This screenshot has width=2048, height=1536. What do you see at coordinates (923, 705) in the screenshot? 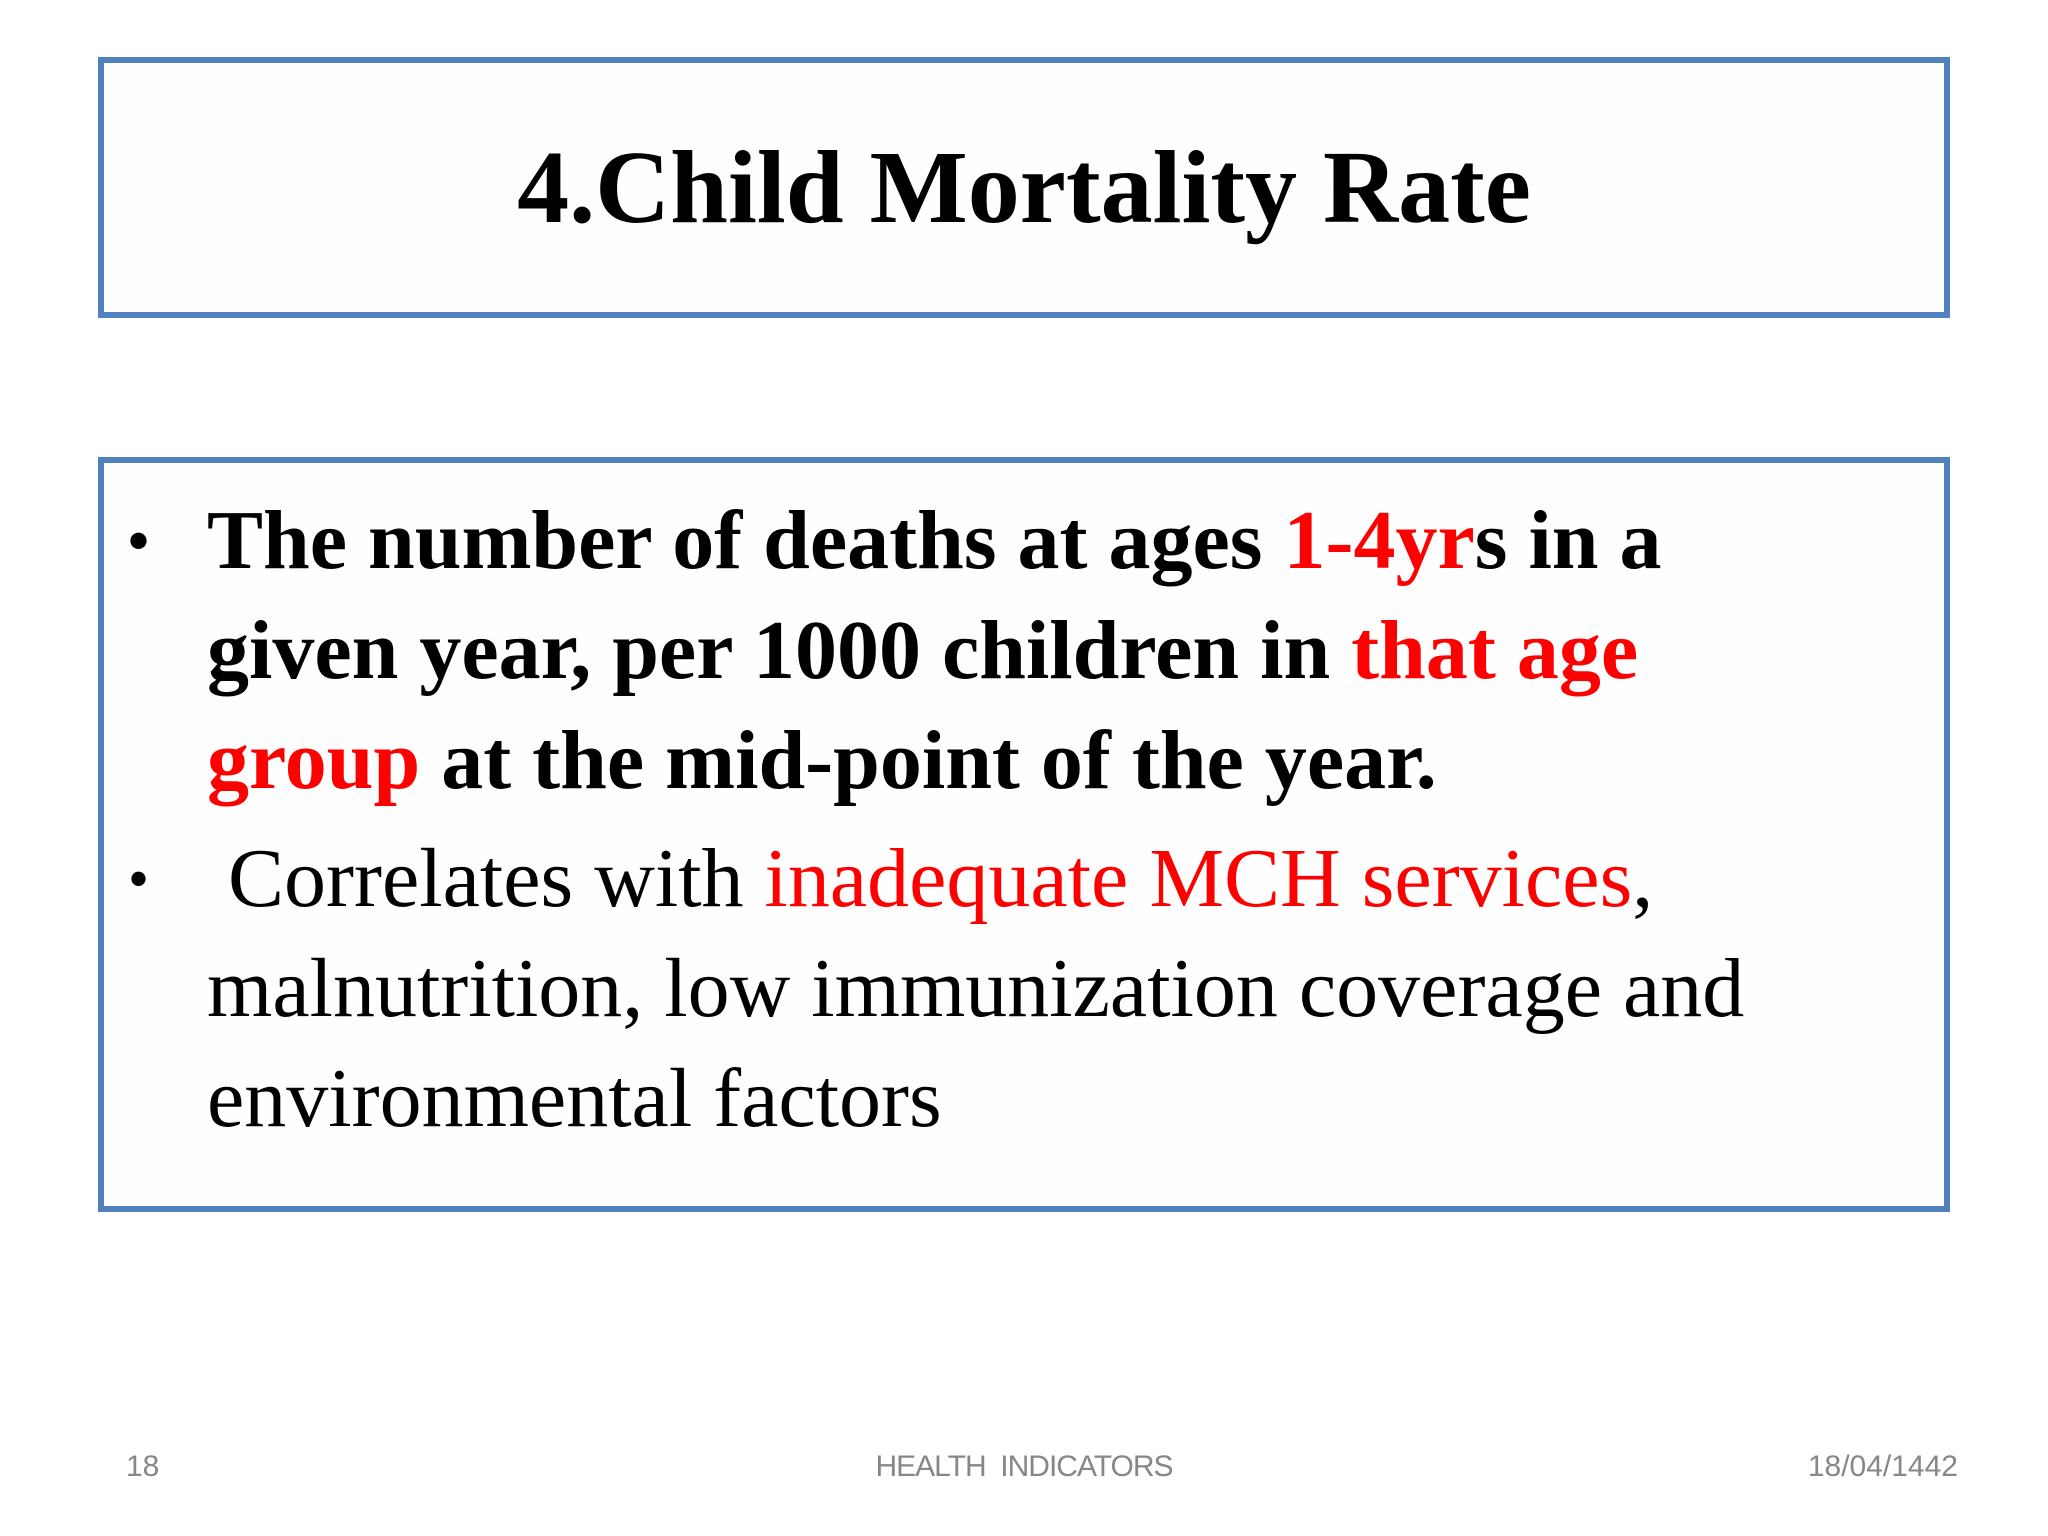
I see `text-segment: that age group` at bounding box center [923, 705].